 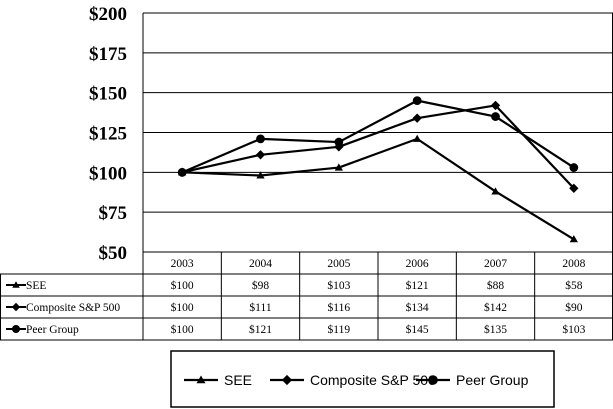 I want to click on x-tick-label: 2005, so click(x=338, y=264).